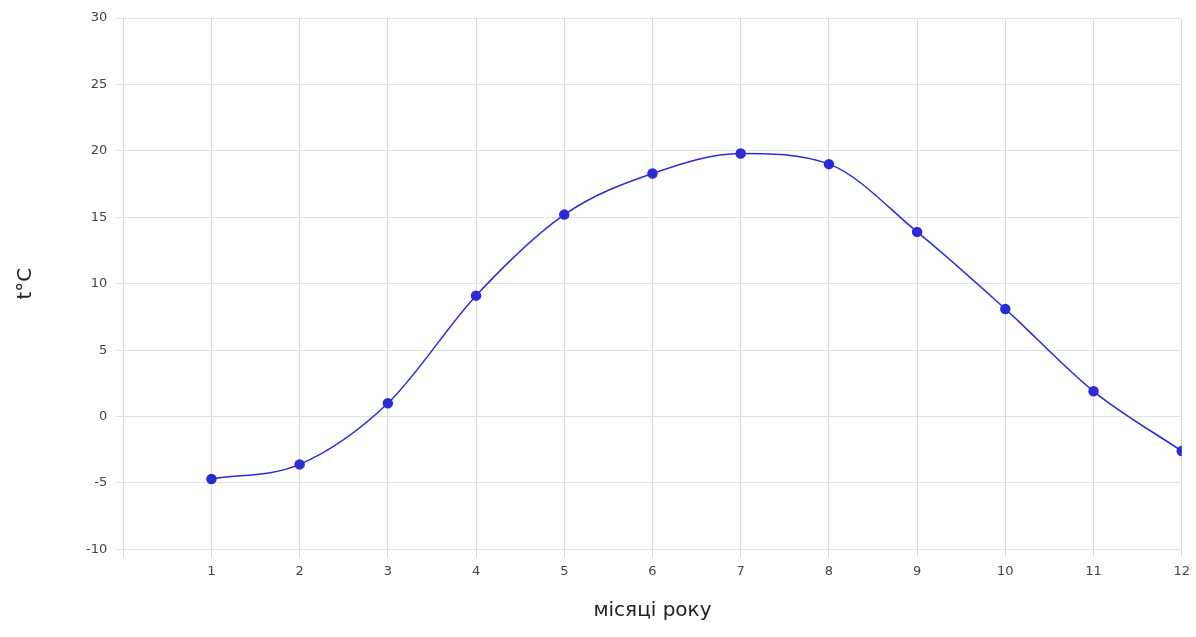 The width and height of the screenshot is (1196, 637). What do you see at coordinates (101, 482) in the screenshot?
I see `y-tick-label: -5` at bounding box center [101, 482].